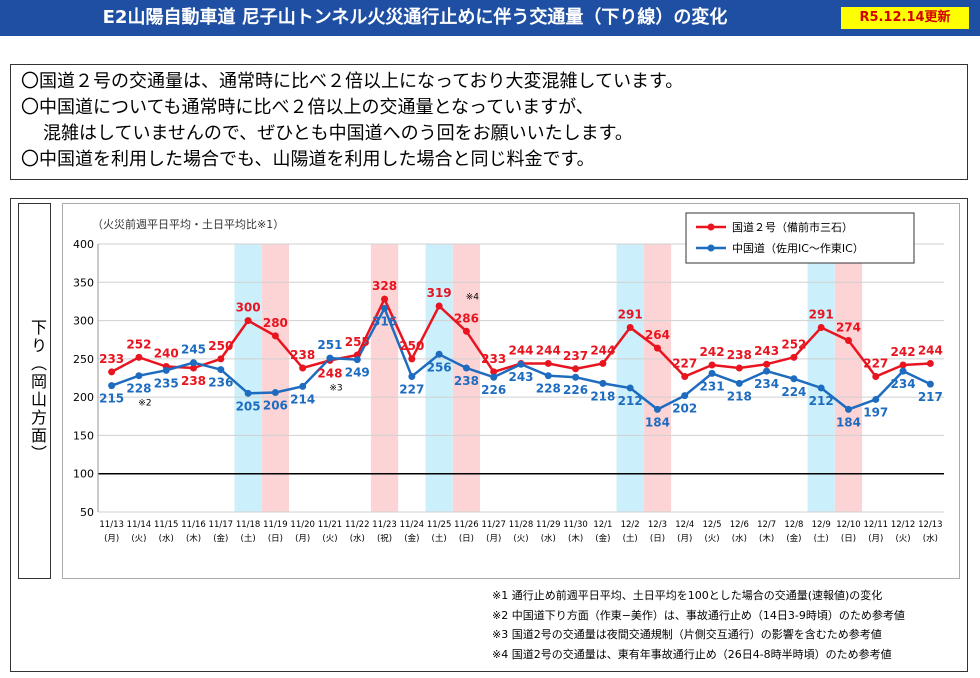 This screenshot has width=980, height=678. Describe the element at coordinates (687, 634) in the screenshot. I see `footnote: ※3 国道2号の交通量は夜間交通規制（片側交互通行）の影響を含むため参考値` at that location.